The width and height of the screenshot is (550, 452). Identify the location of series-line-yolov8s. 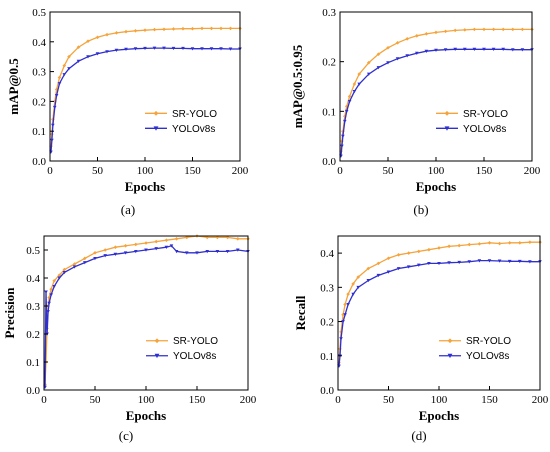
(436, 102).